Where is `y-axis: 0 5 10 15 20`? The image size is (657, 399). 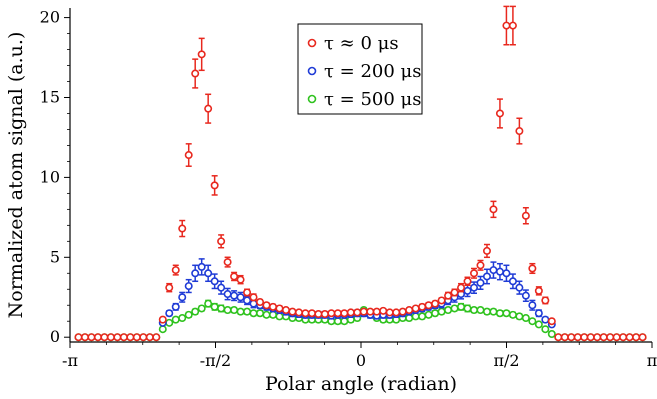 y-axis: 0 5 10 15 20 is located at coordinates (55, 177).